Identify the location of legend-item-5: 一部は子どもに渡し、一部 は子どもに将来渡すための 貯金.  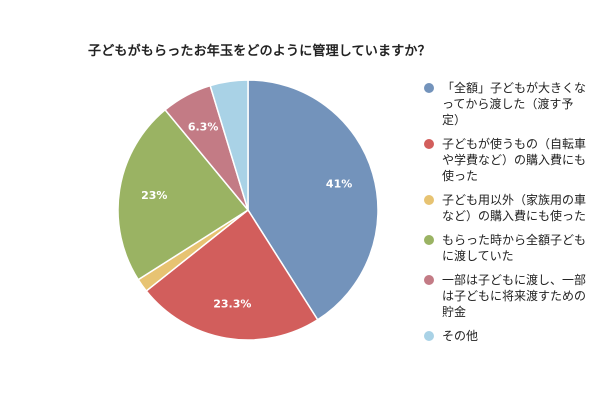
(512, 296).